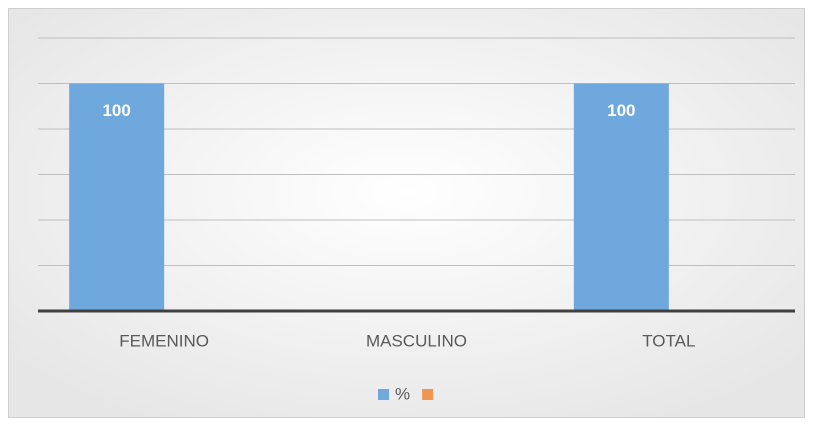 The image size is (813, 426). Describe the element at coordinates (668, 340) in the screenshot. I see `x-tick-label: TOTAL` at that location.